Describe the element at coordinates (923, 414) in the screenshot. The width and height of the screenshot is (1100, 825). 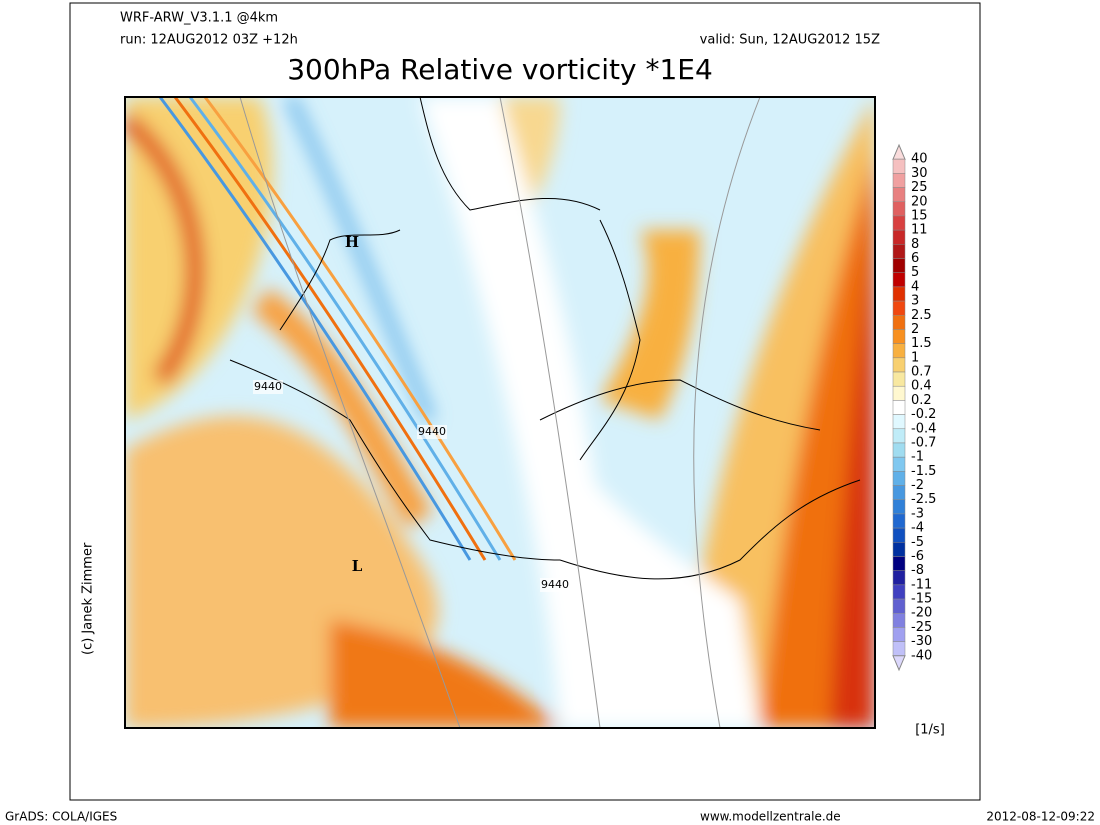
I see `colorbar-label: -0.2` at that location.